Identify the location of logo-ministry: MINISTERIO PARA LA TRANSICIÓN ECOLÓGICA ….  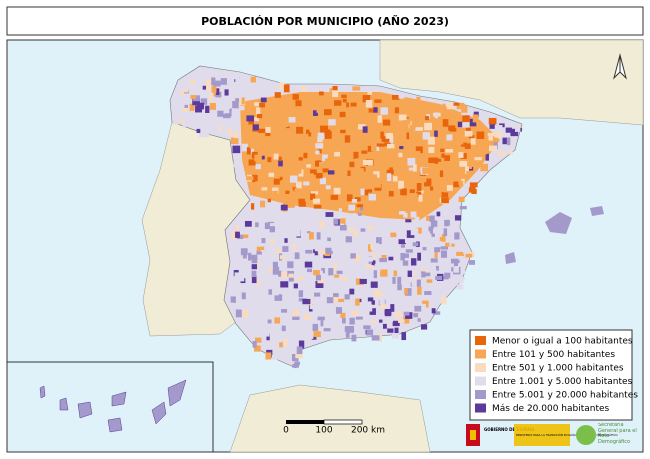
(567, 434).